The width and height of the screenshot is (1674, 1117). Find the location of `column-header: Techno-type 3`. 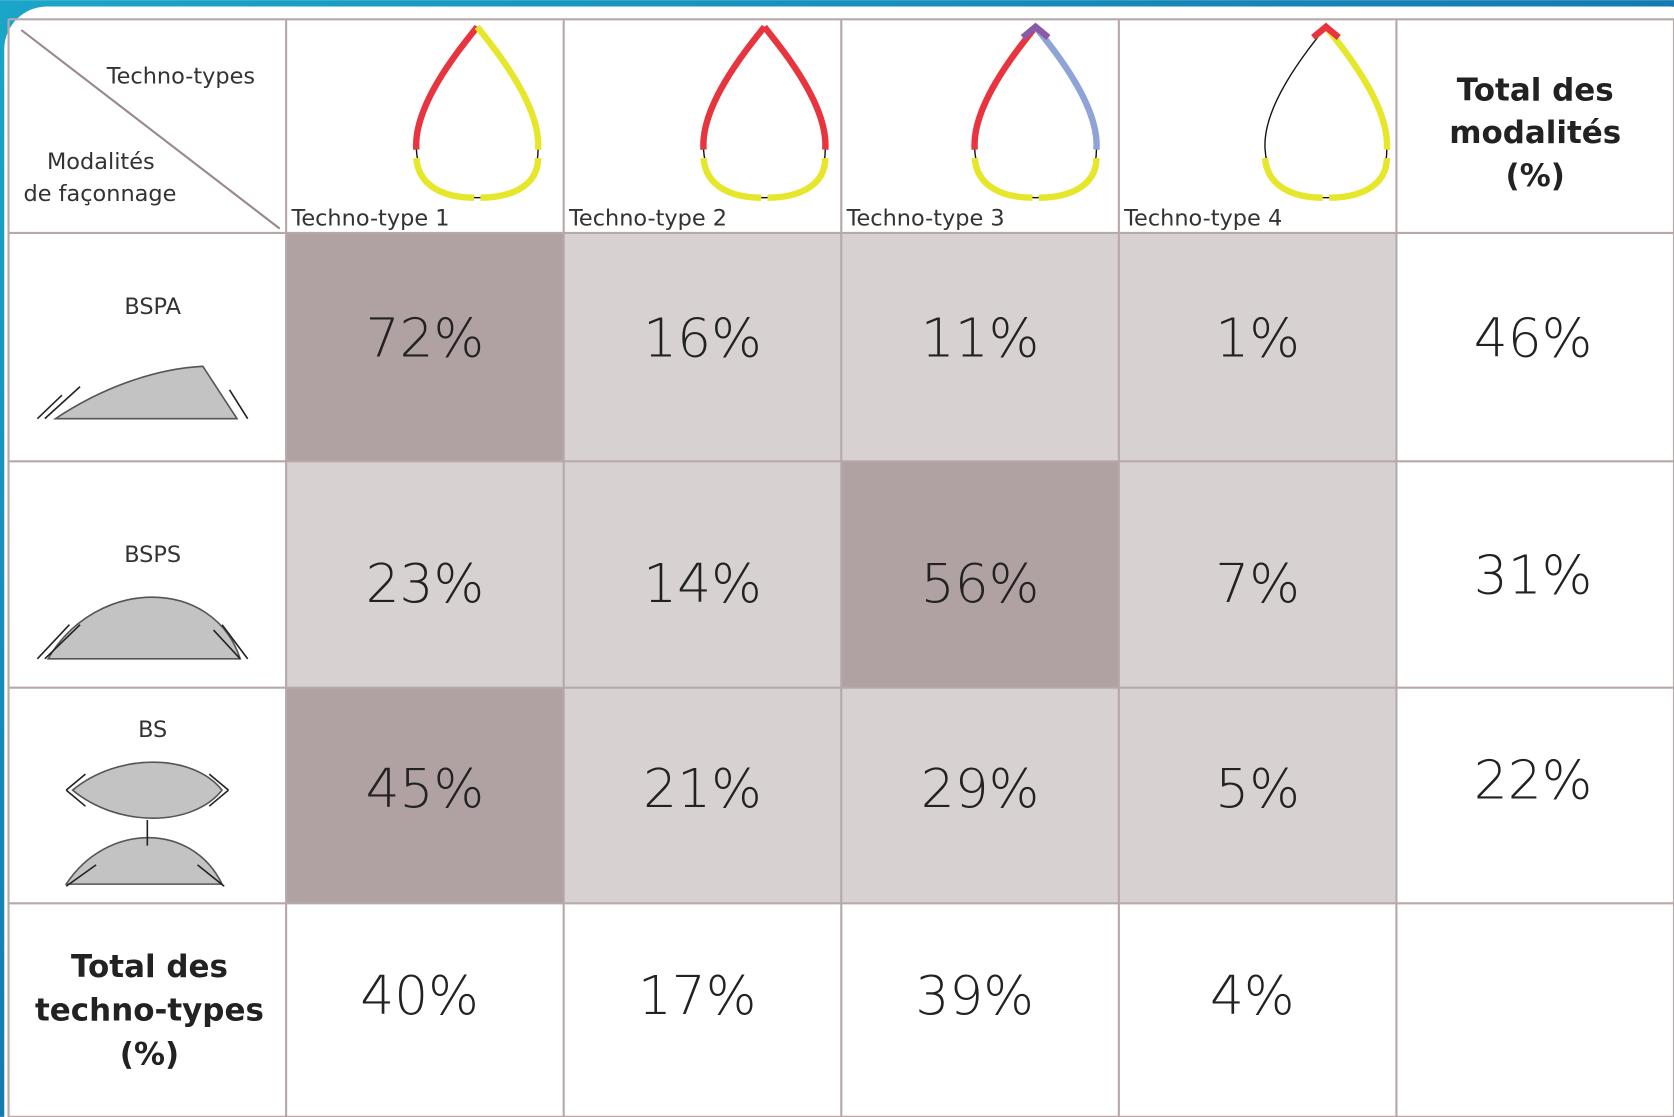

column-header: Techno-type 3 is located at coordinates (925, 219).